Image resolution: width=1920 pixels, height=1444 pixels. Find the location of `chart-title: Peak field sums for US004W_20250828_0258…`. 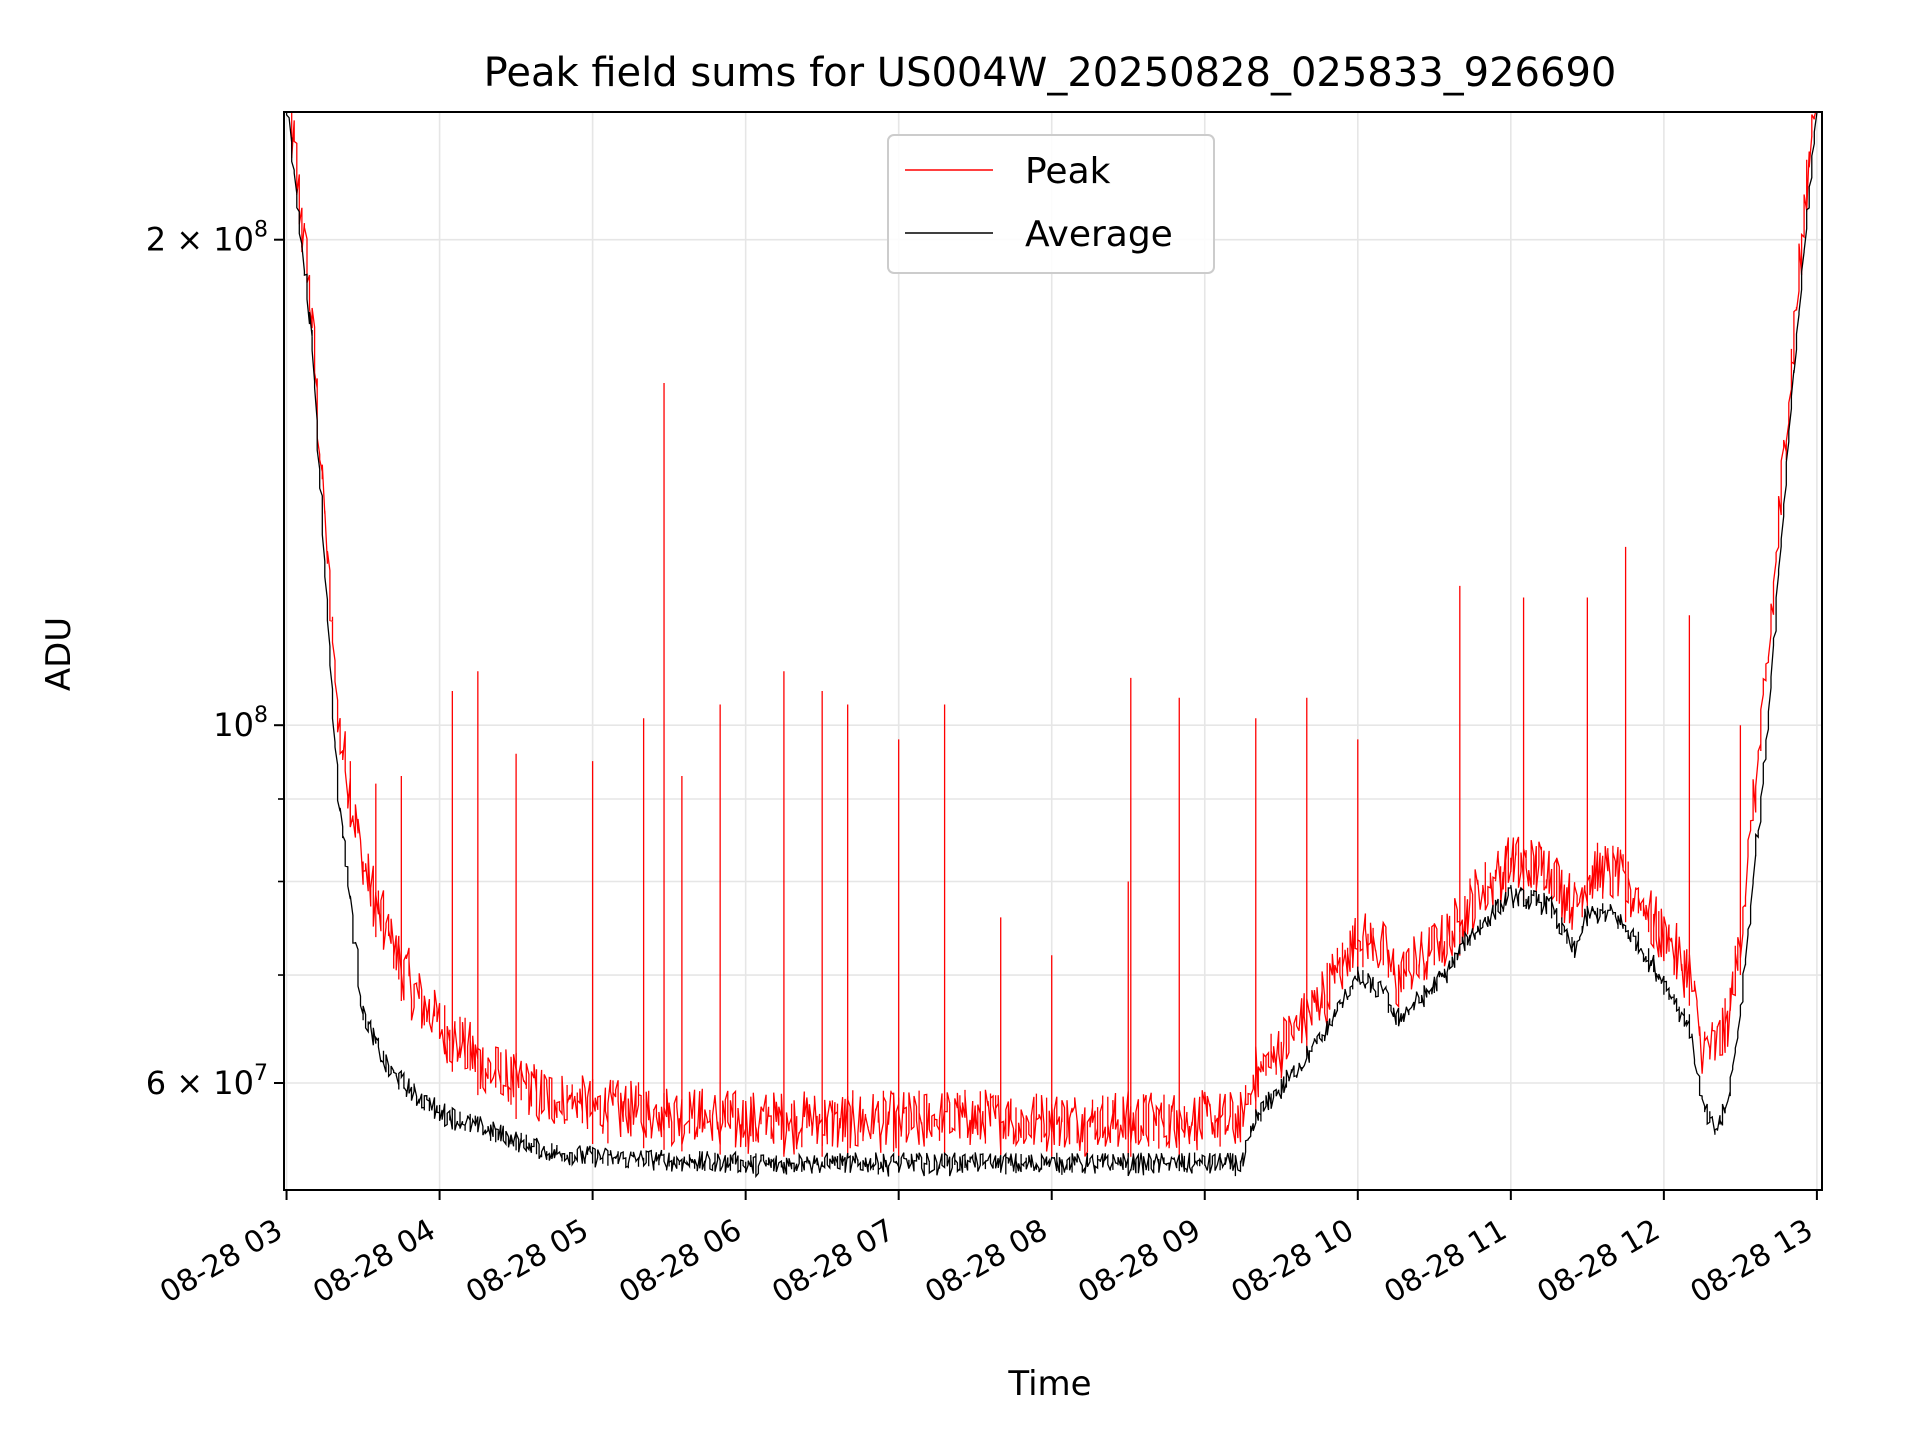

chart-title: Peak field sums for US004W_20250828_0258… is located at coordinates (1050, 73).